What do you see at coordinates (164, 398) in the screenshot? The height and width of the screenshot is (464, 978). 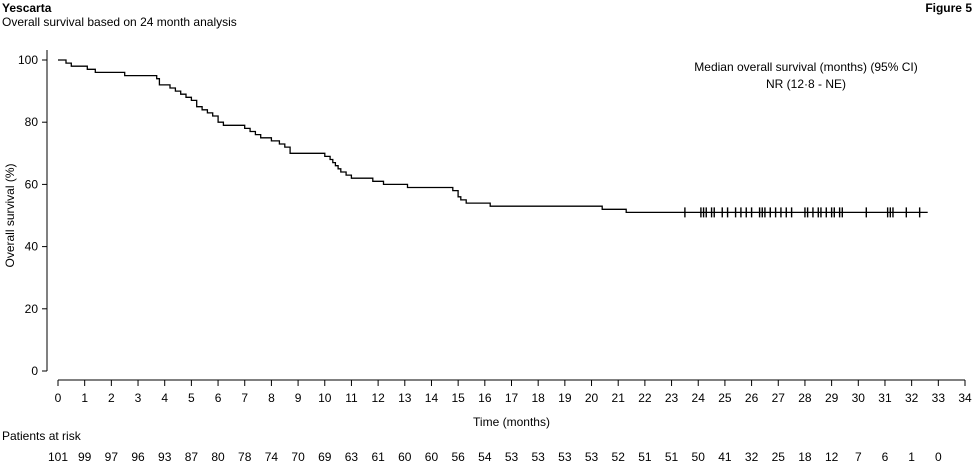 I see `x-tick-label: 4` at bounding box center [164, 398].